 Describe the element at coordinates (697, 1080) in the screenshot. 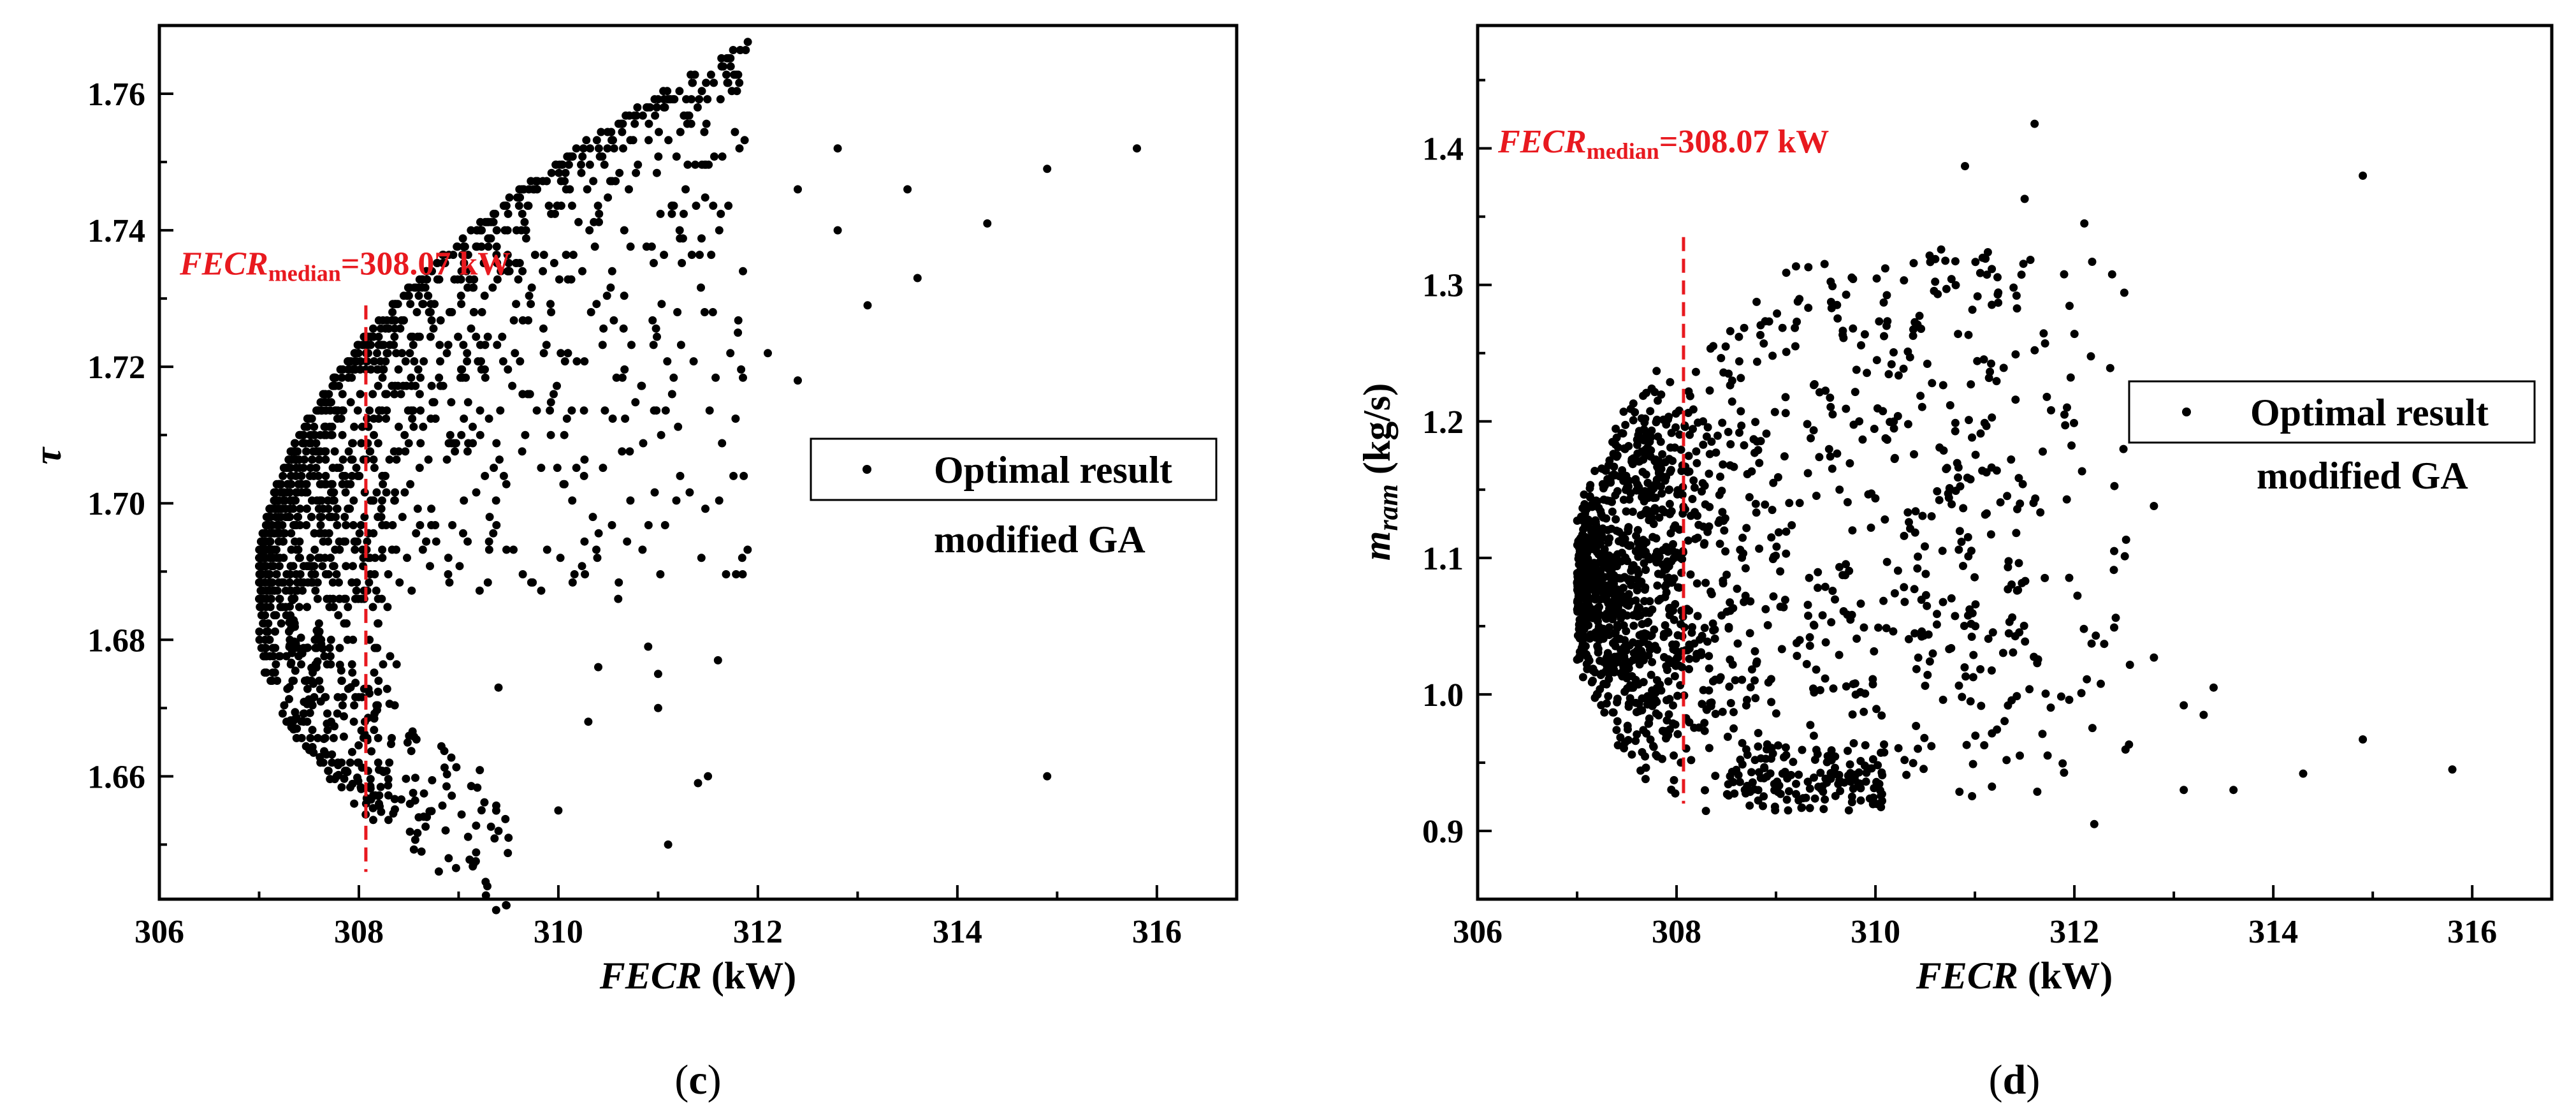

I see `panel-c-label: (c)` at that location.